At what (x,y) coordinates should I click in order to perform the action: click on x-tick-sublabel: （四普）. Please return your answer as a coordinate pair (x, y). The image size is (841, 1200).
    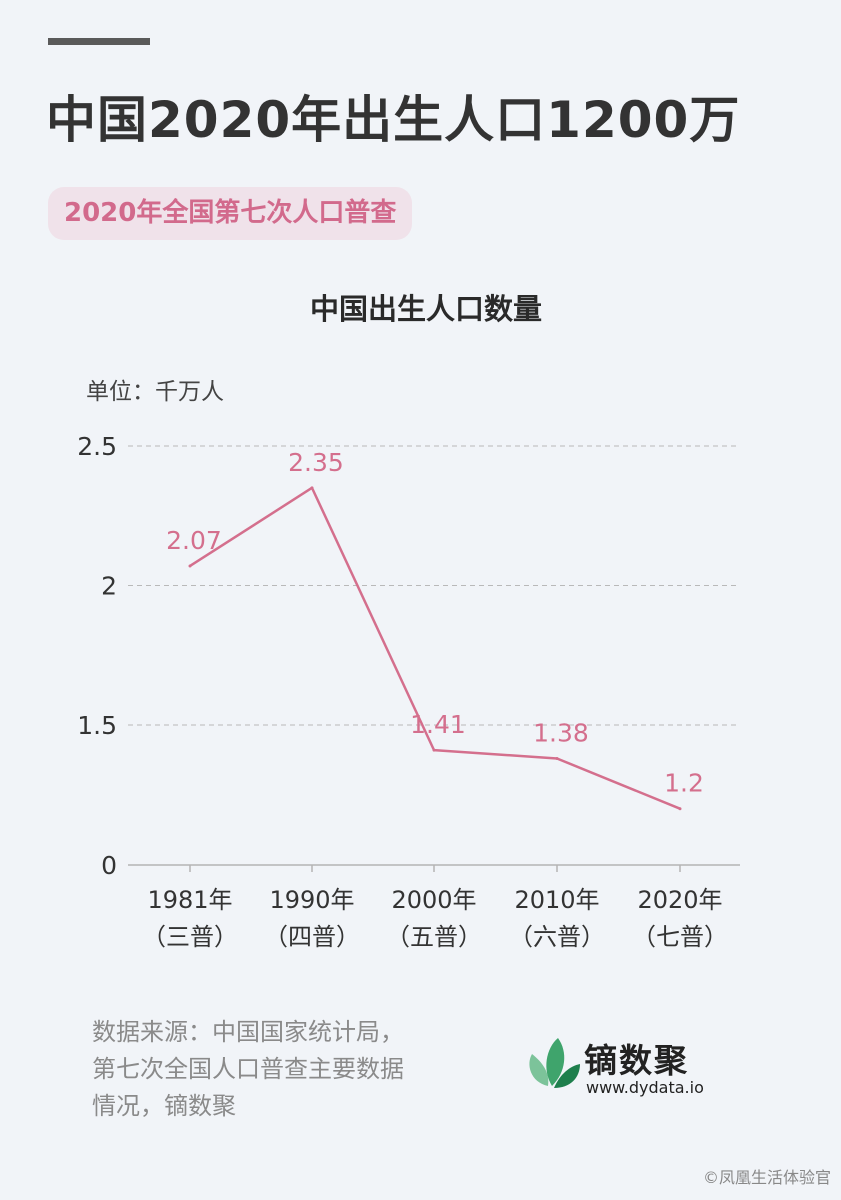
    Looking at the image, I should click on (312, 937).